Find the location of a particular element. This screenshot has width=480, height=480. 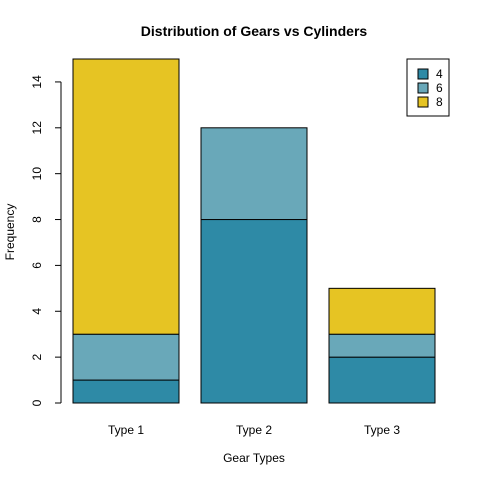

y-tick-label-4: 4 is located at coordinates (37, 311).